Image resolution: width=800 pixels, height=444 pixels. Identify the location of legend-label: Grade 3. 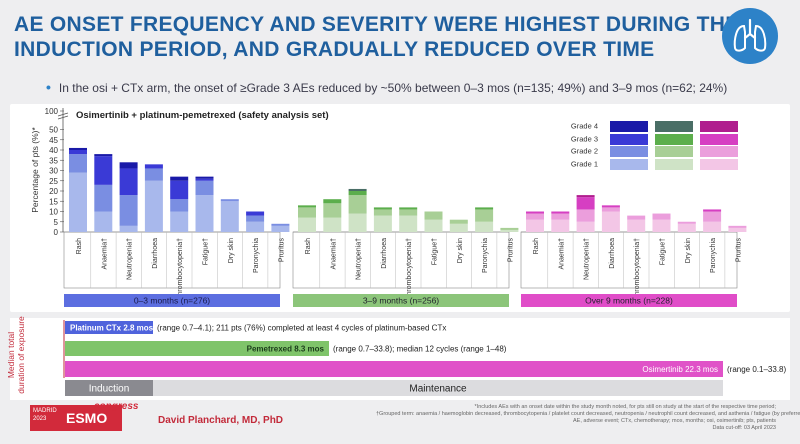
(584, 139).